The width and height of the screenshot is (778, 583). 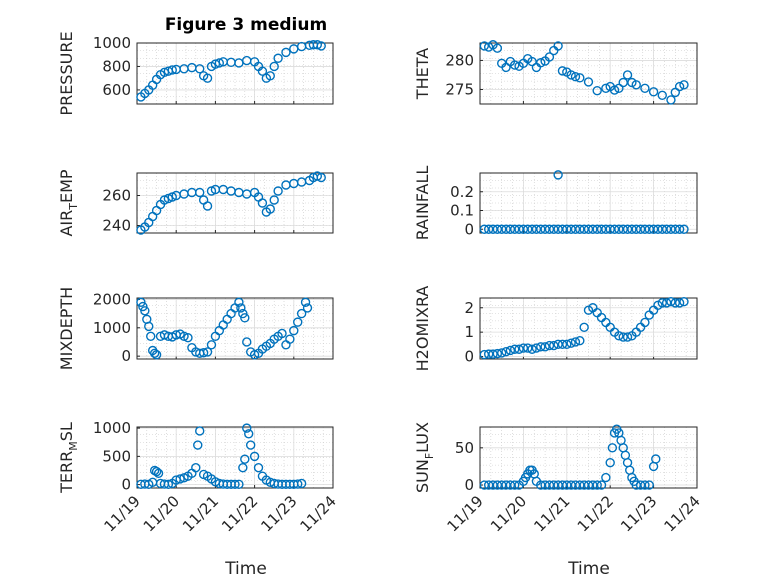 I want to click on y-axis-label-main: AIR, so click(x=66, y=223).